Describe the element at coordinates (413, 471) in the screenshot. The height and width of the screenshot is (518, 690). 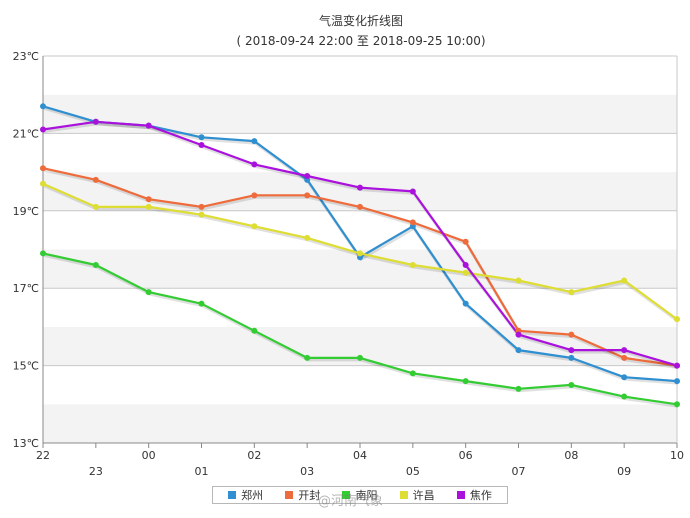
I see `x-tick-label: 05` at that location.